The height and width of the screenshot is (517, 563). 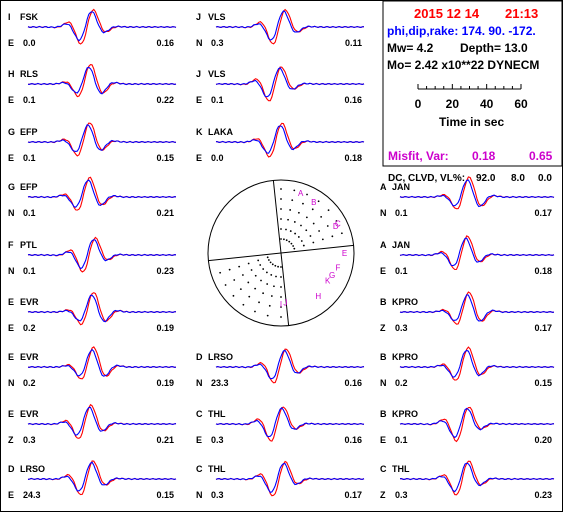 I want to click on trace-cc: 0.22, so click(x=165, y=100).